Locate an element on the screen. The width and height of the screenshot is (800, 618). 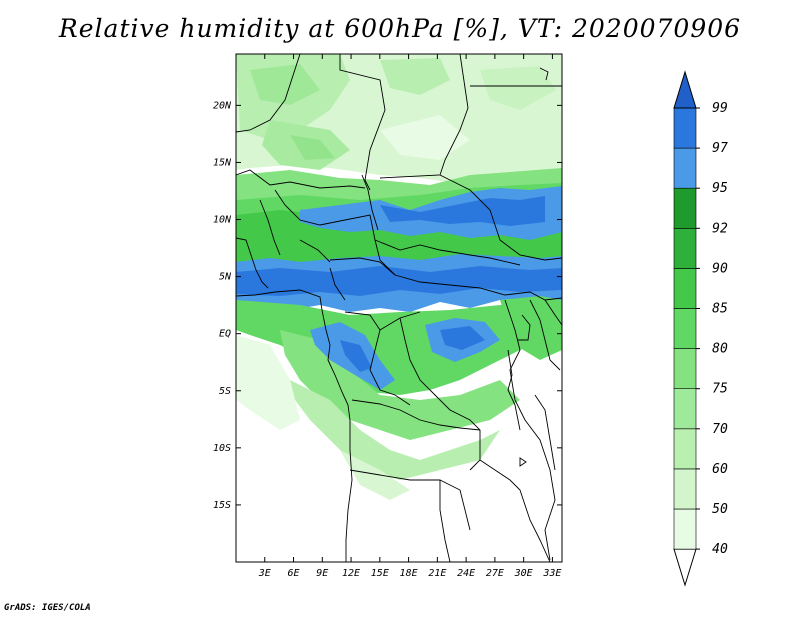
lat-label: 20N is located at coordinates (222, 105).